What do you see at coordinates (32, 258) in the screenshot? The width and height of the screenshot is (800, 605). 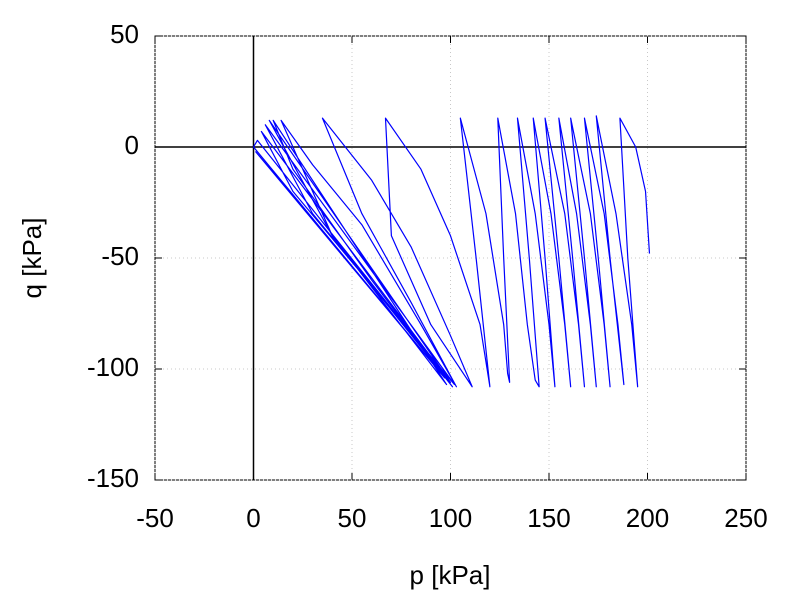 I see `y-axis-label: q [kPa]` at bounding box center [32, 258].